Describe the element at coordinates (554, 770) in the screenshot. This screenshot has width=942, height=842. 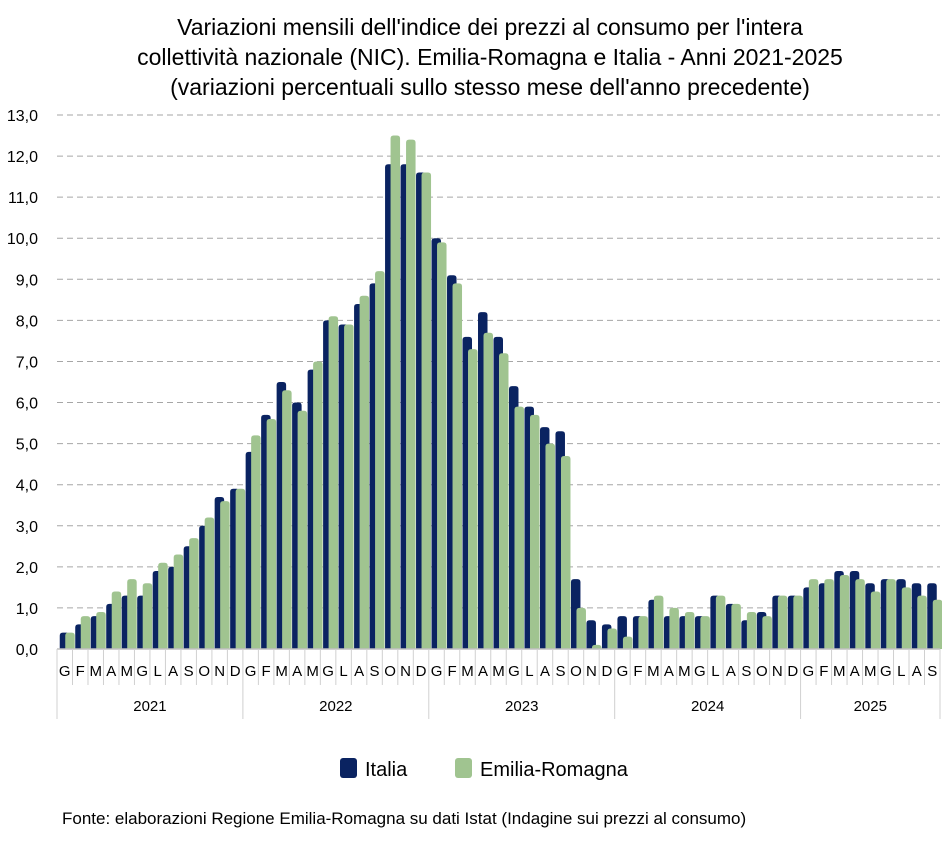
I see `legend-label: Emilia-Romagna` at that location.